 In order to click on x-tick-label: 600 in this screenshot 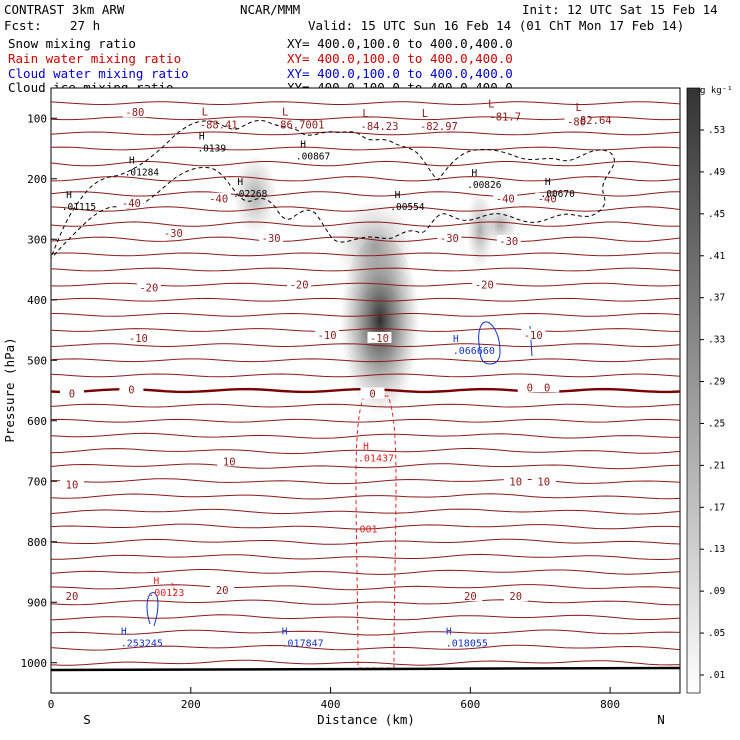, I will do `click(470, 704)`.